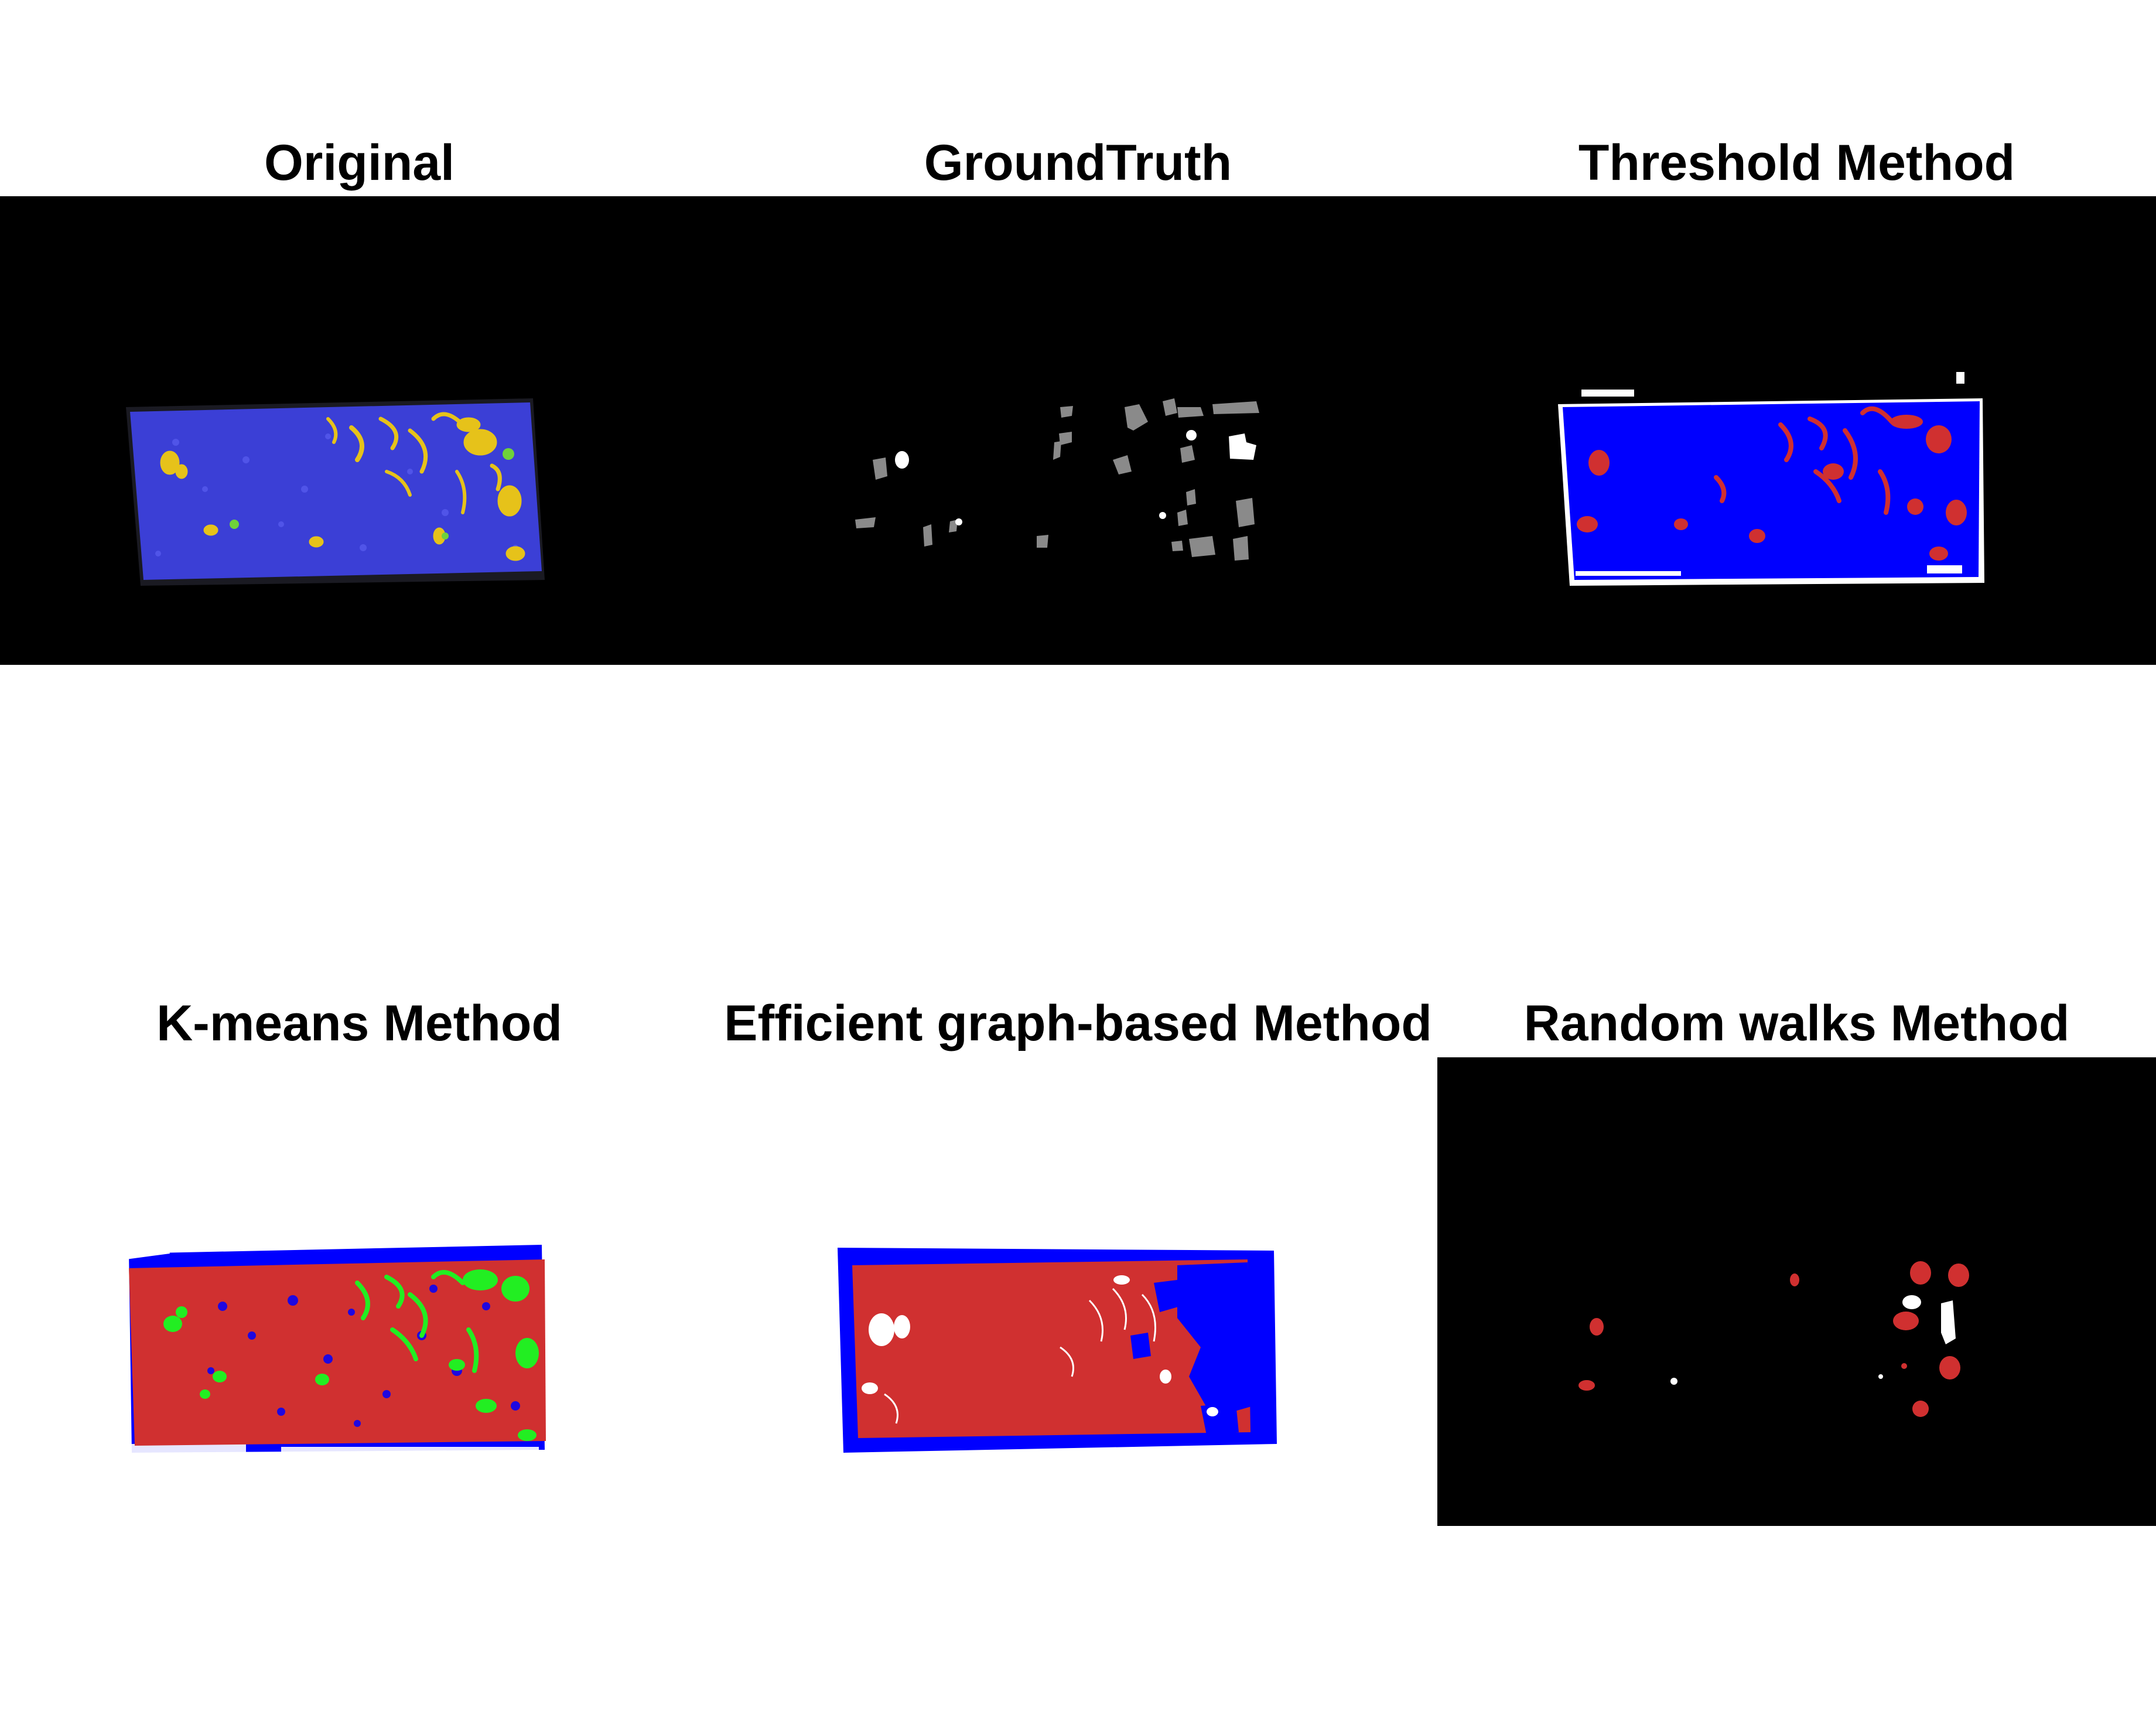 The width and height of the screenshot is (2156, 1721). Describe the element at coordinates (1078, 163) in the screenshot. I see `panel-title-groundtruth: GroundTruth` at that location.